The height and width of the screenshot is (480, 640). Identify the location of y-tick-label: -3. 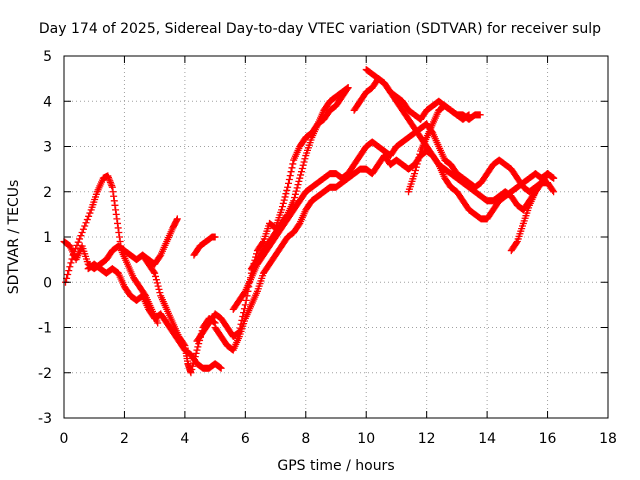
(45, 419).